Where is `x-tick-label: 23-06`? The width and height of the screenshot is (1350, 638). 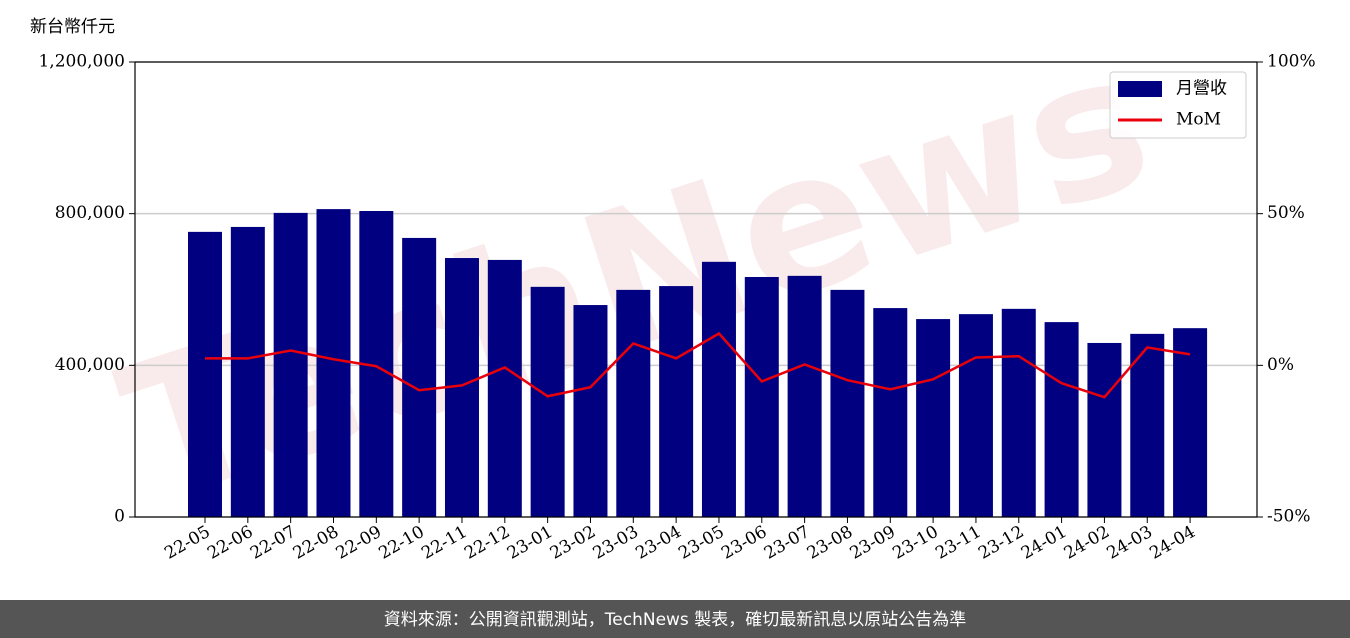 x-tick-label: 23-06 is located at coordinates (744, 543).